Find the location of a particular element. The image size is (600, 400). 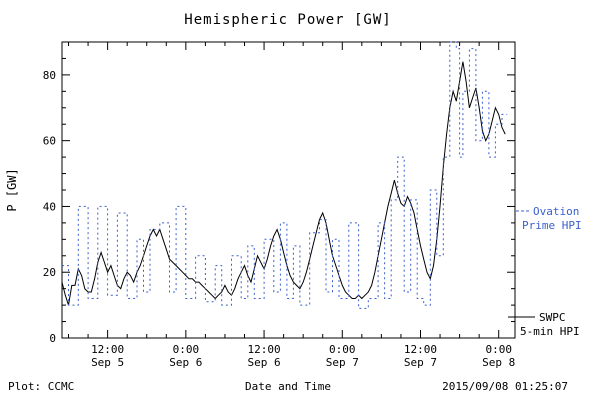

y-tick-label: 40 is located at coordinates (49, 206).